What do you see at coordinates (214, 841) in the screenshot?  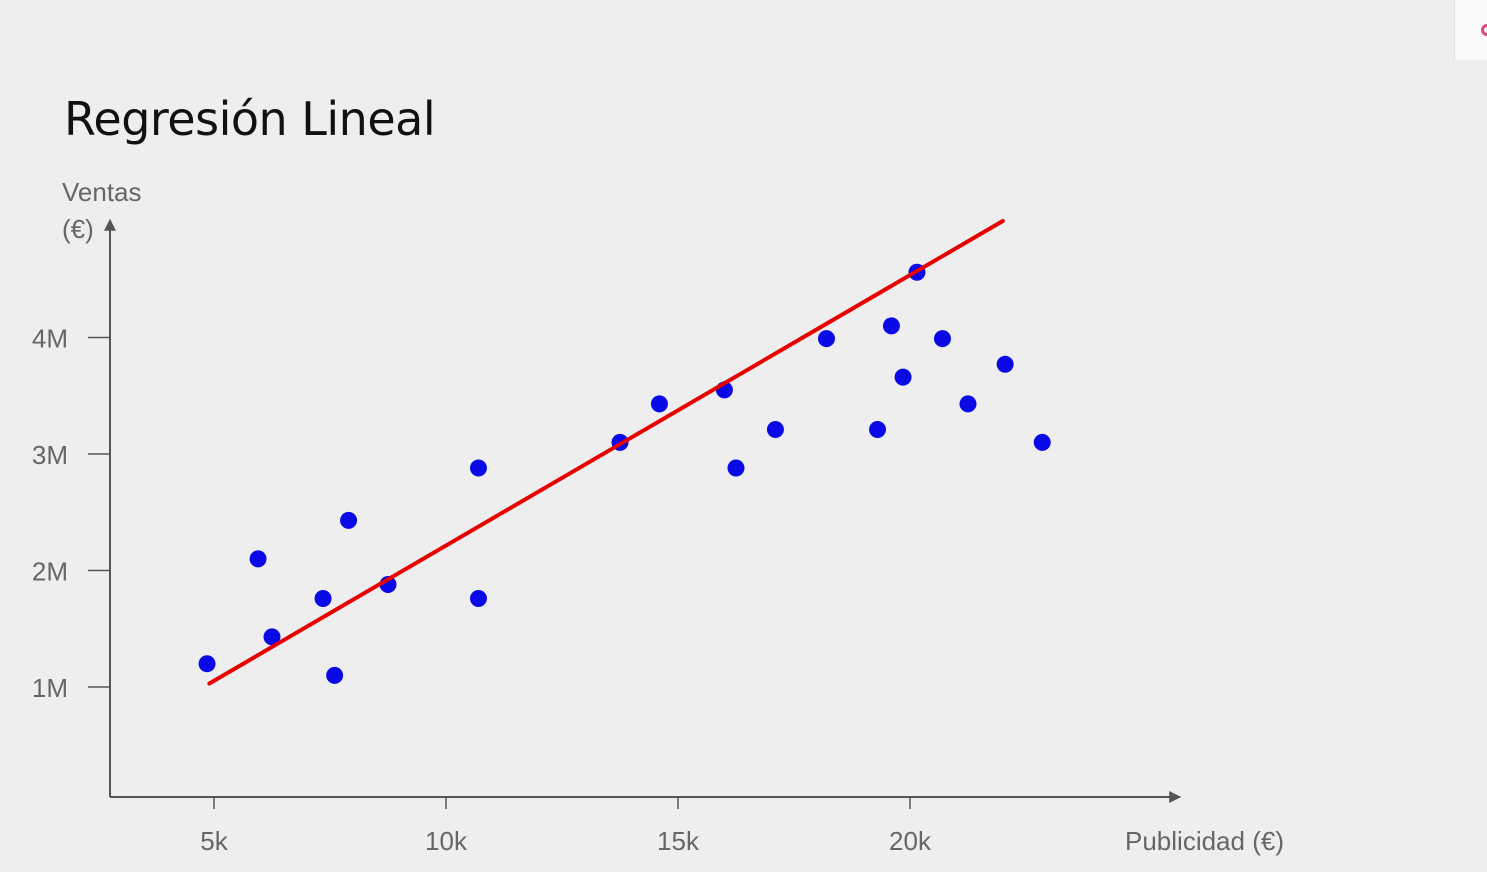 I see `x-tick-label: 5k` at bounding box center [214, 841].